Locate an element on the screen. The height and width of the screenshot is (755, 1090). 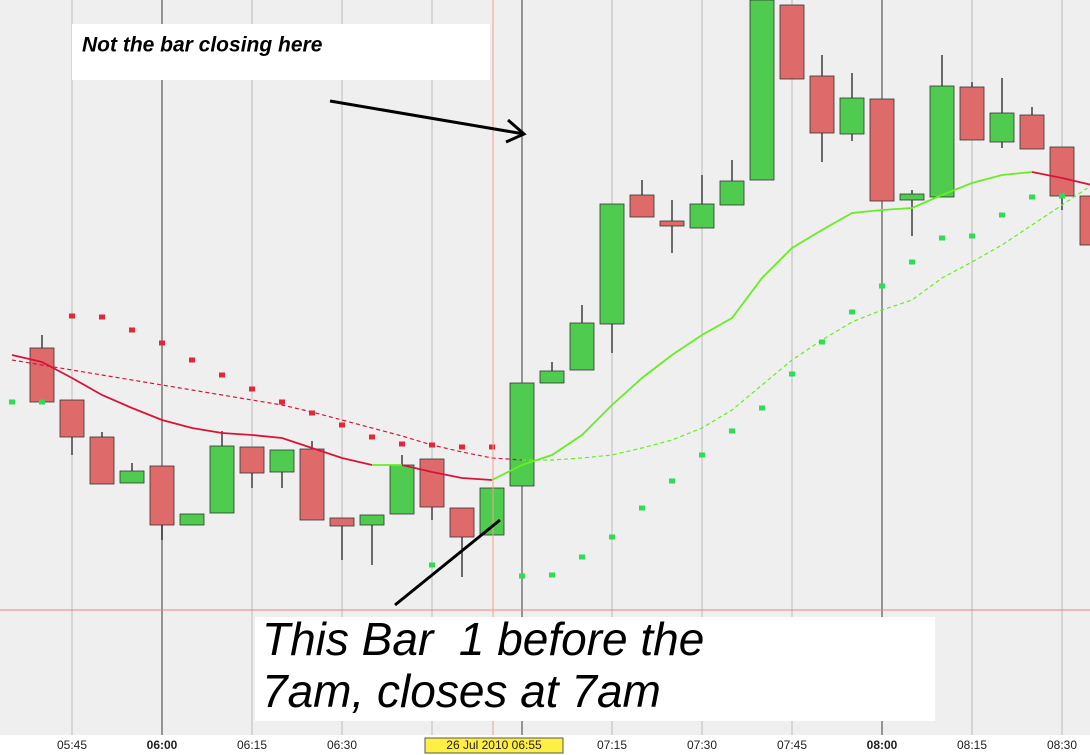
x-tick-label: 07:45 is located at coordinates (792, 745).